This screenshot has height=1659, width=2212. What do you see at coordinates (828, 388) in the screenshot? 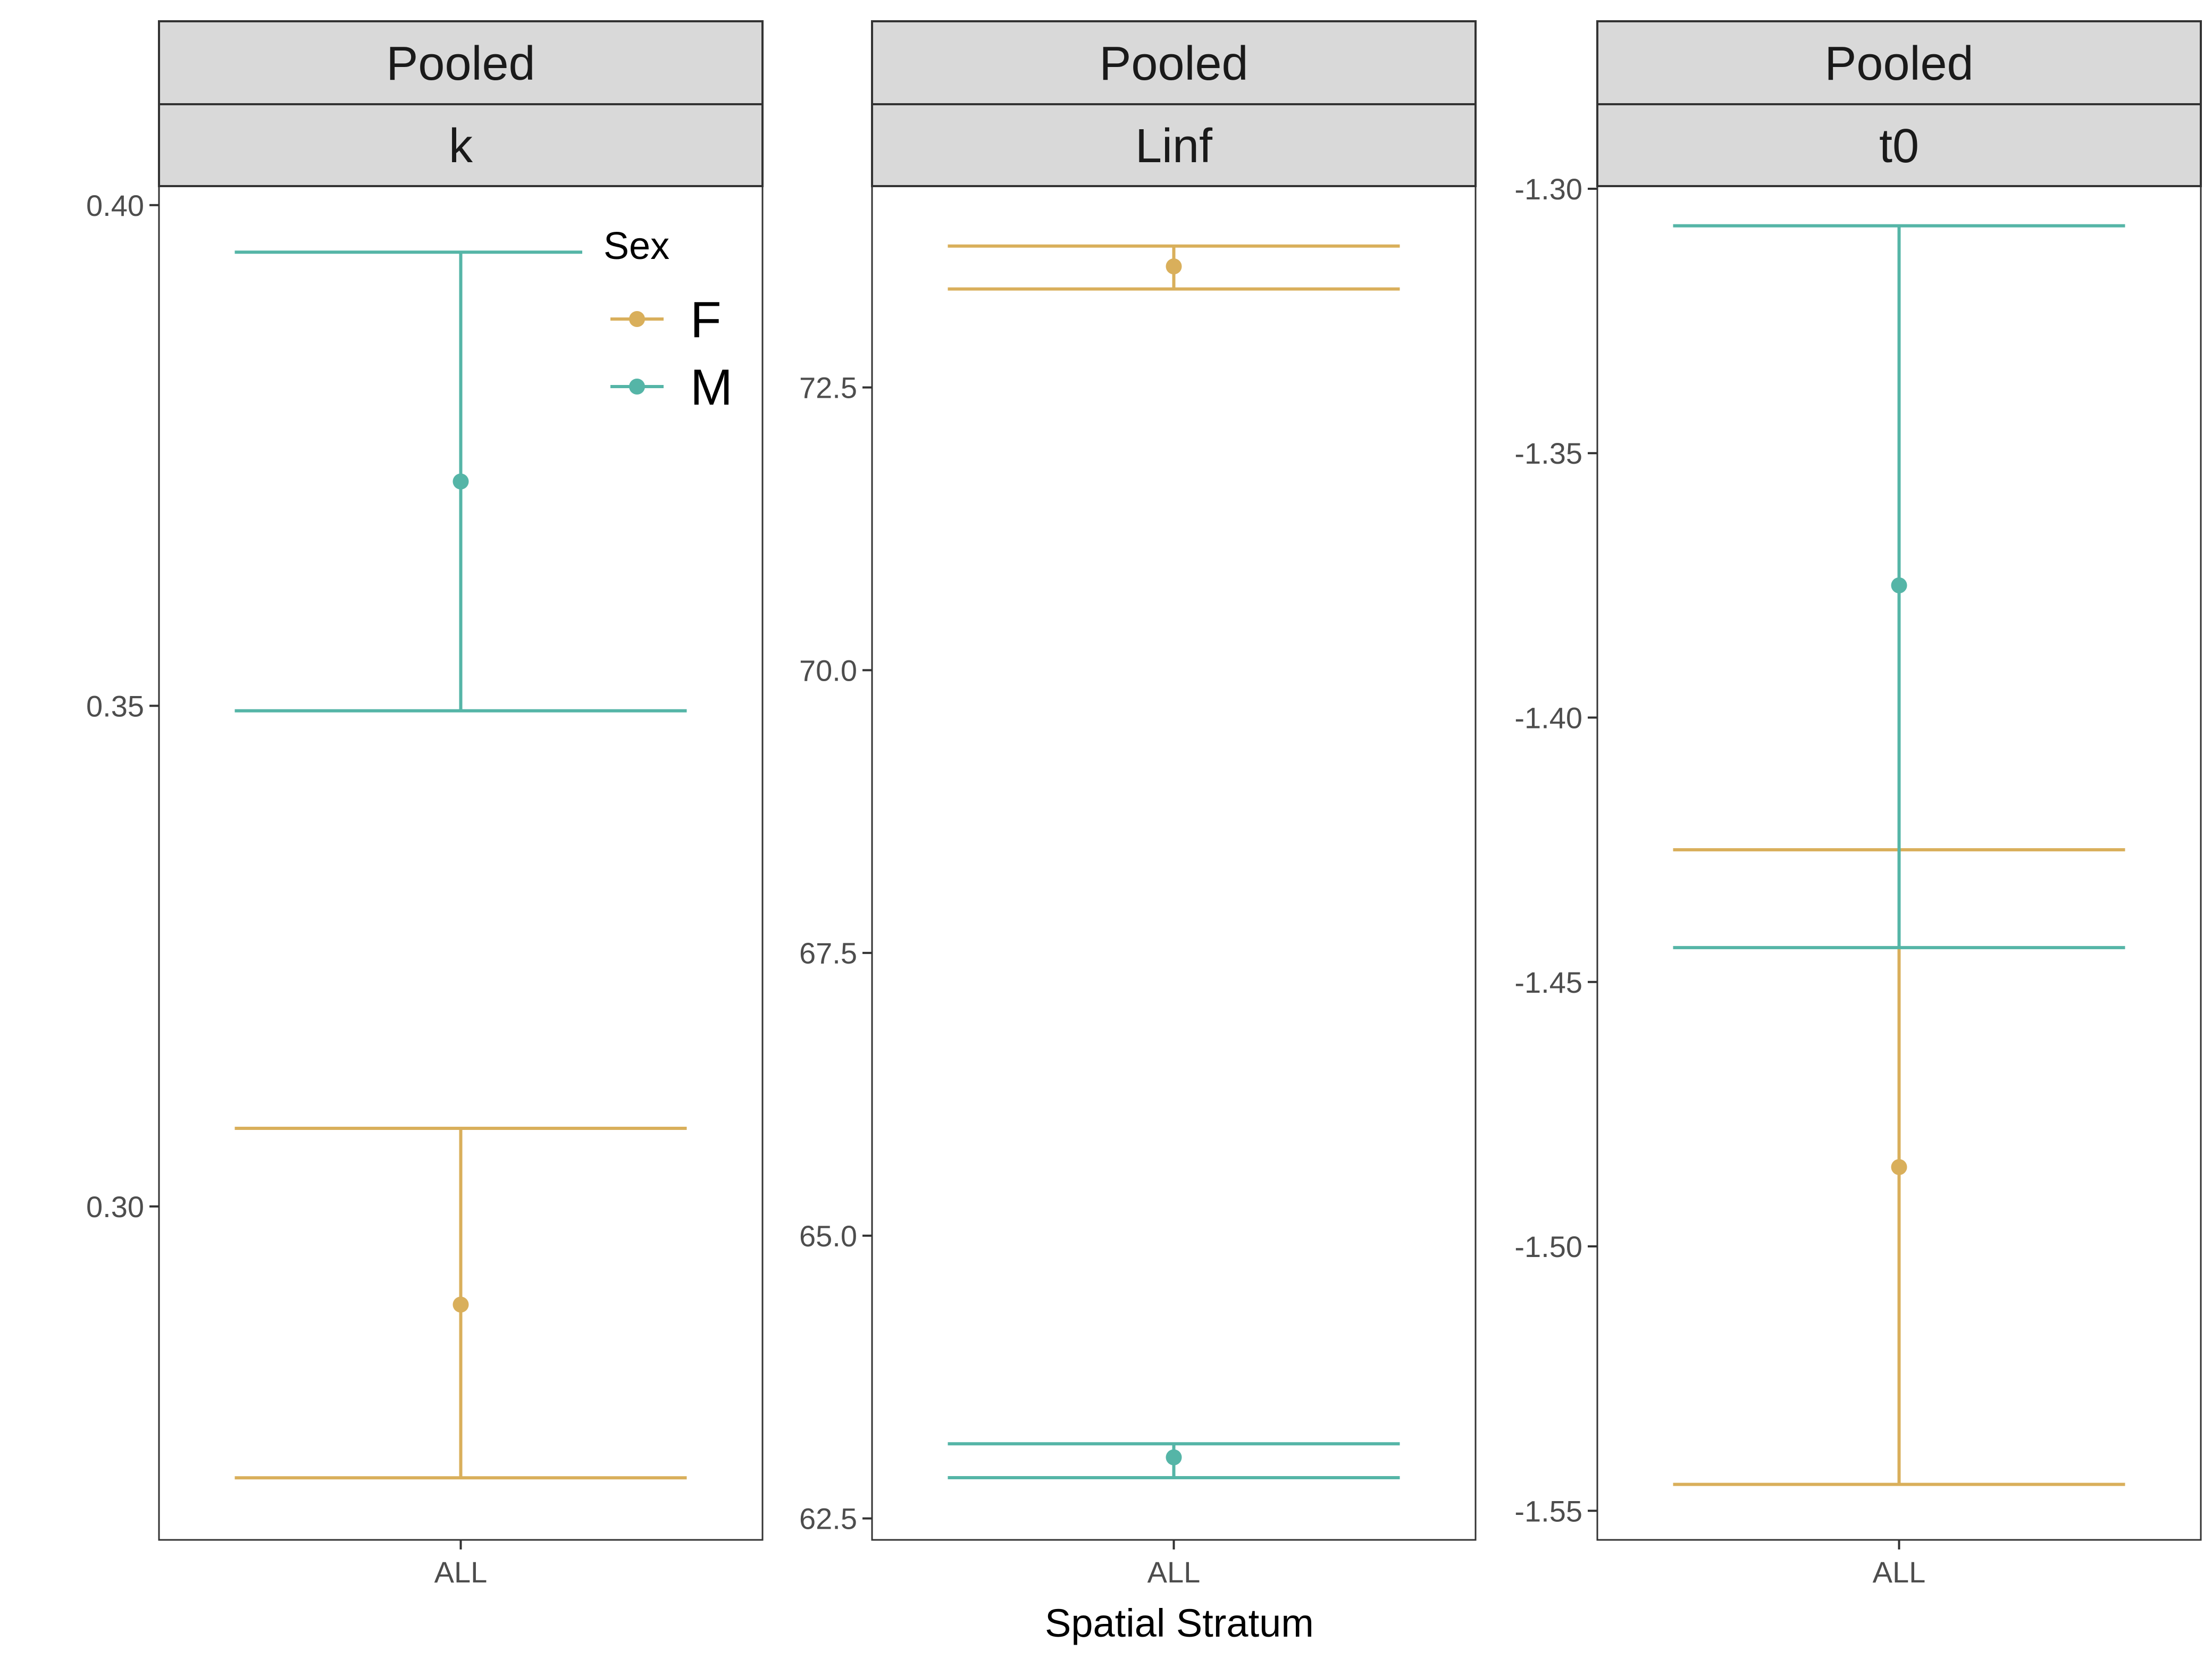
I see `y-tick-label: 72.5` at bounding box center [828, 388].